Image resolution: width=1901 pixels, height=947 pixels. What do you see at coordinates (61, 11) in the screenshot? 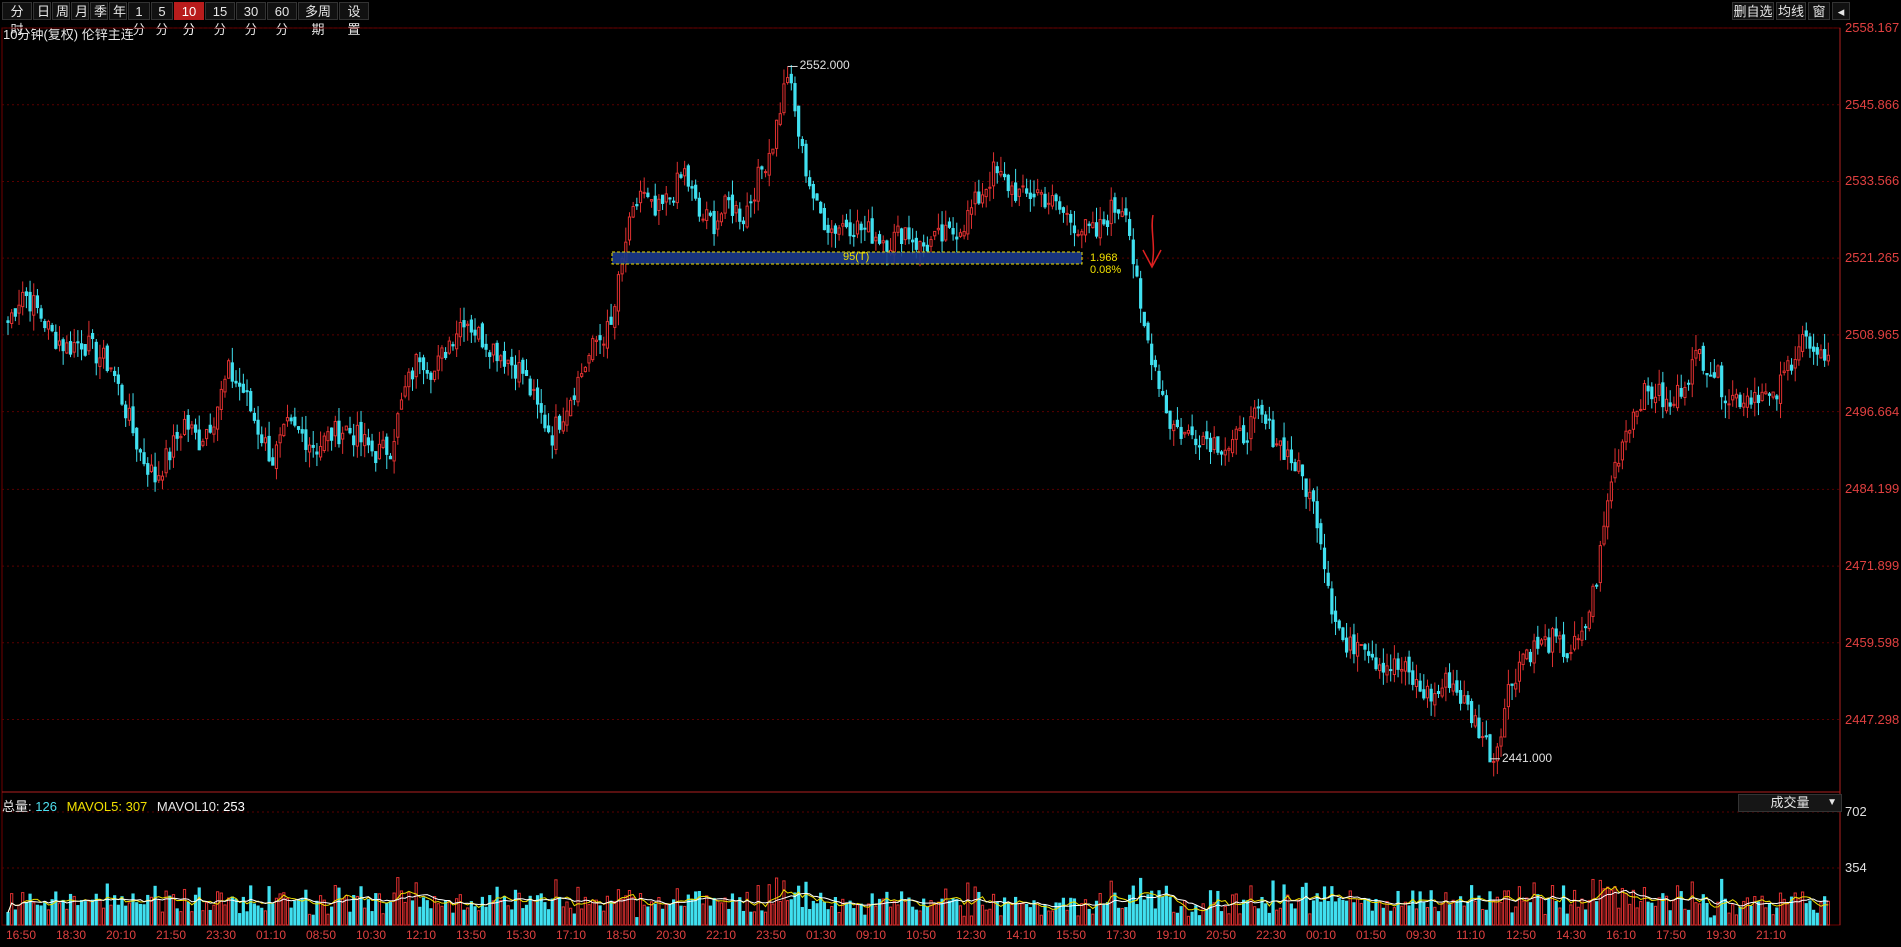
I see `tab-2: 周` at bounding box center [61, 11].